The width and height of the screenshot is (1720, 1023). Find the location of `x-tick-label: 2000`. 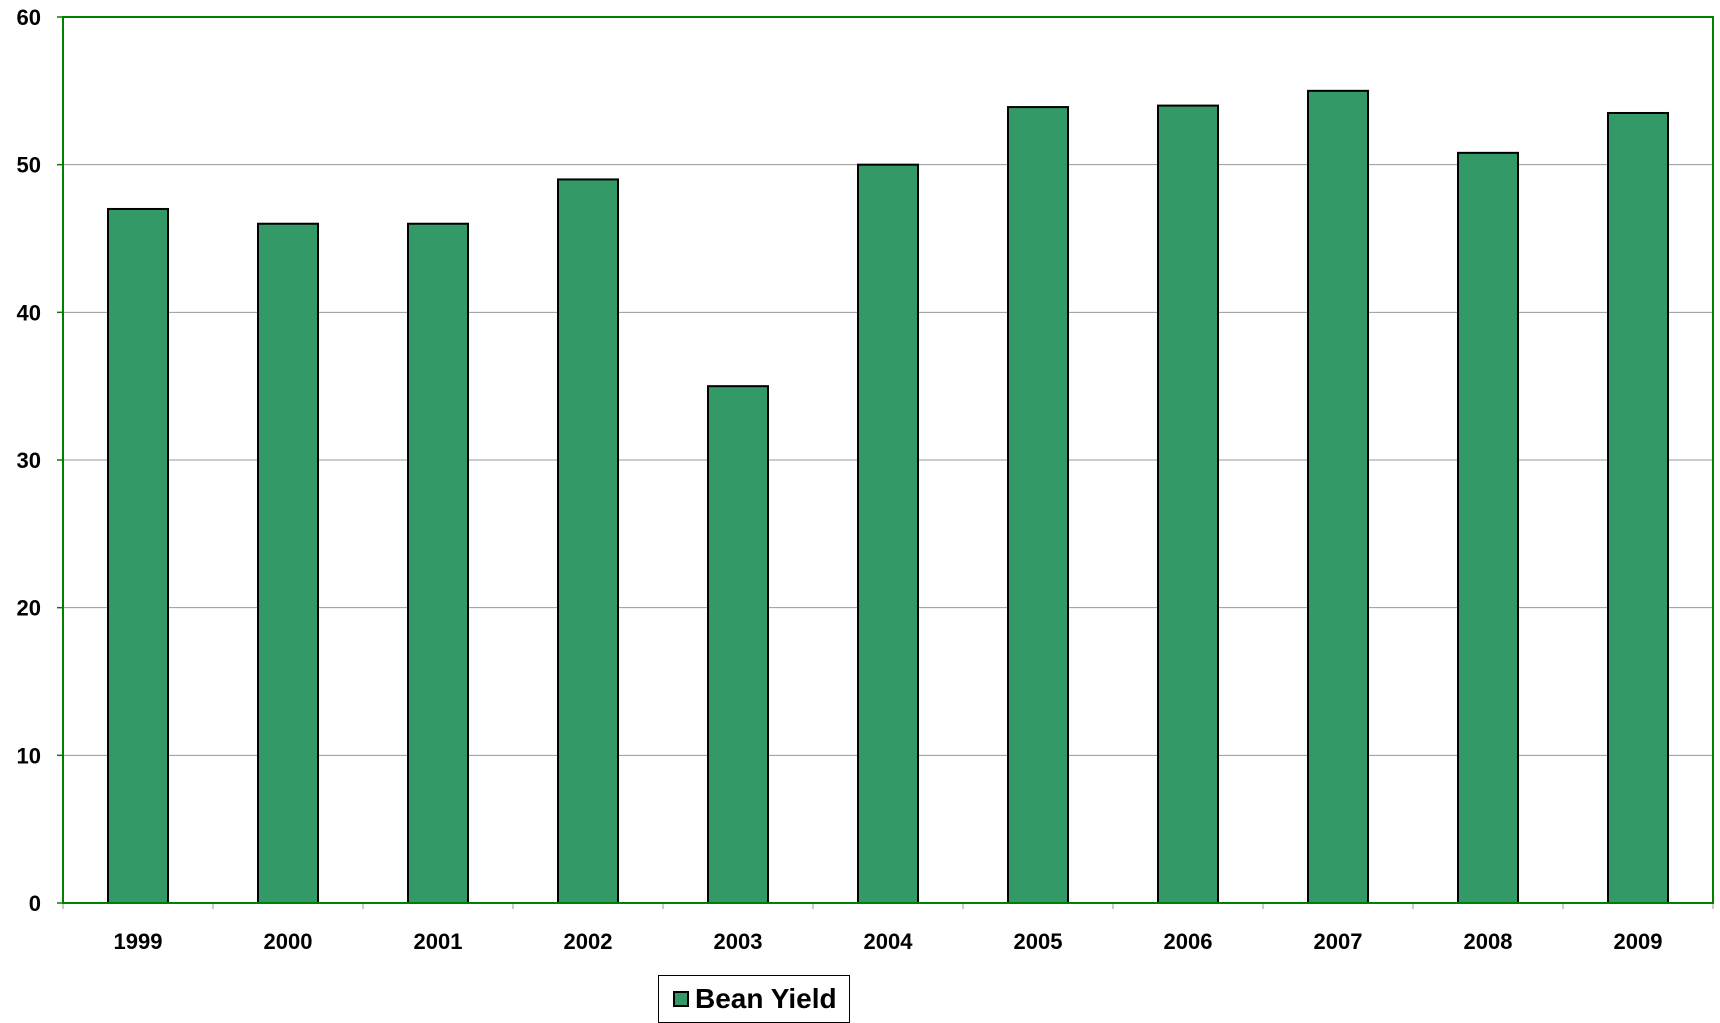

x-tick-label: 2000 is located at coordinates (288, 941).